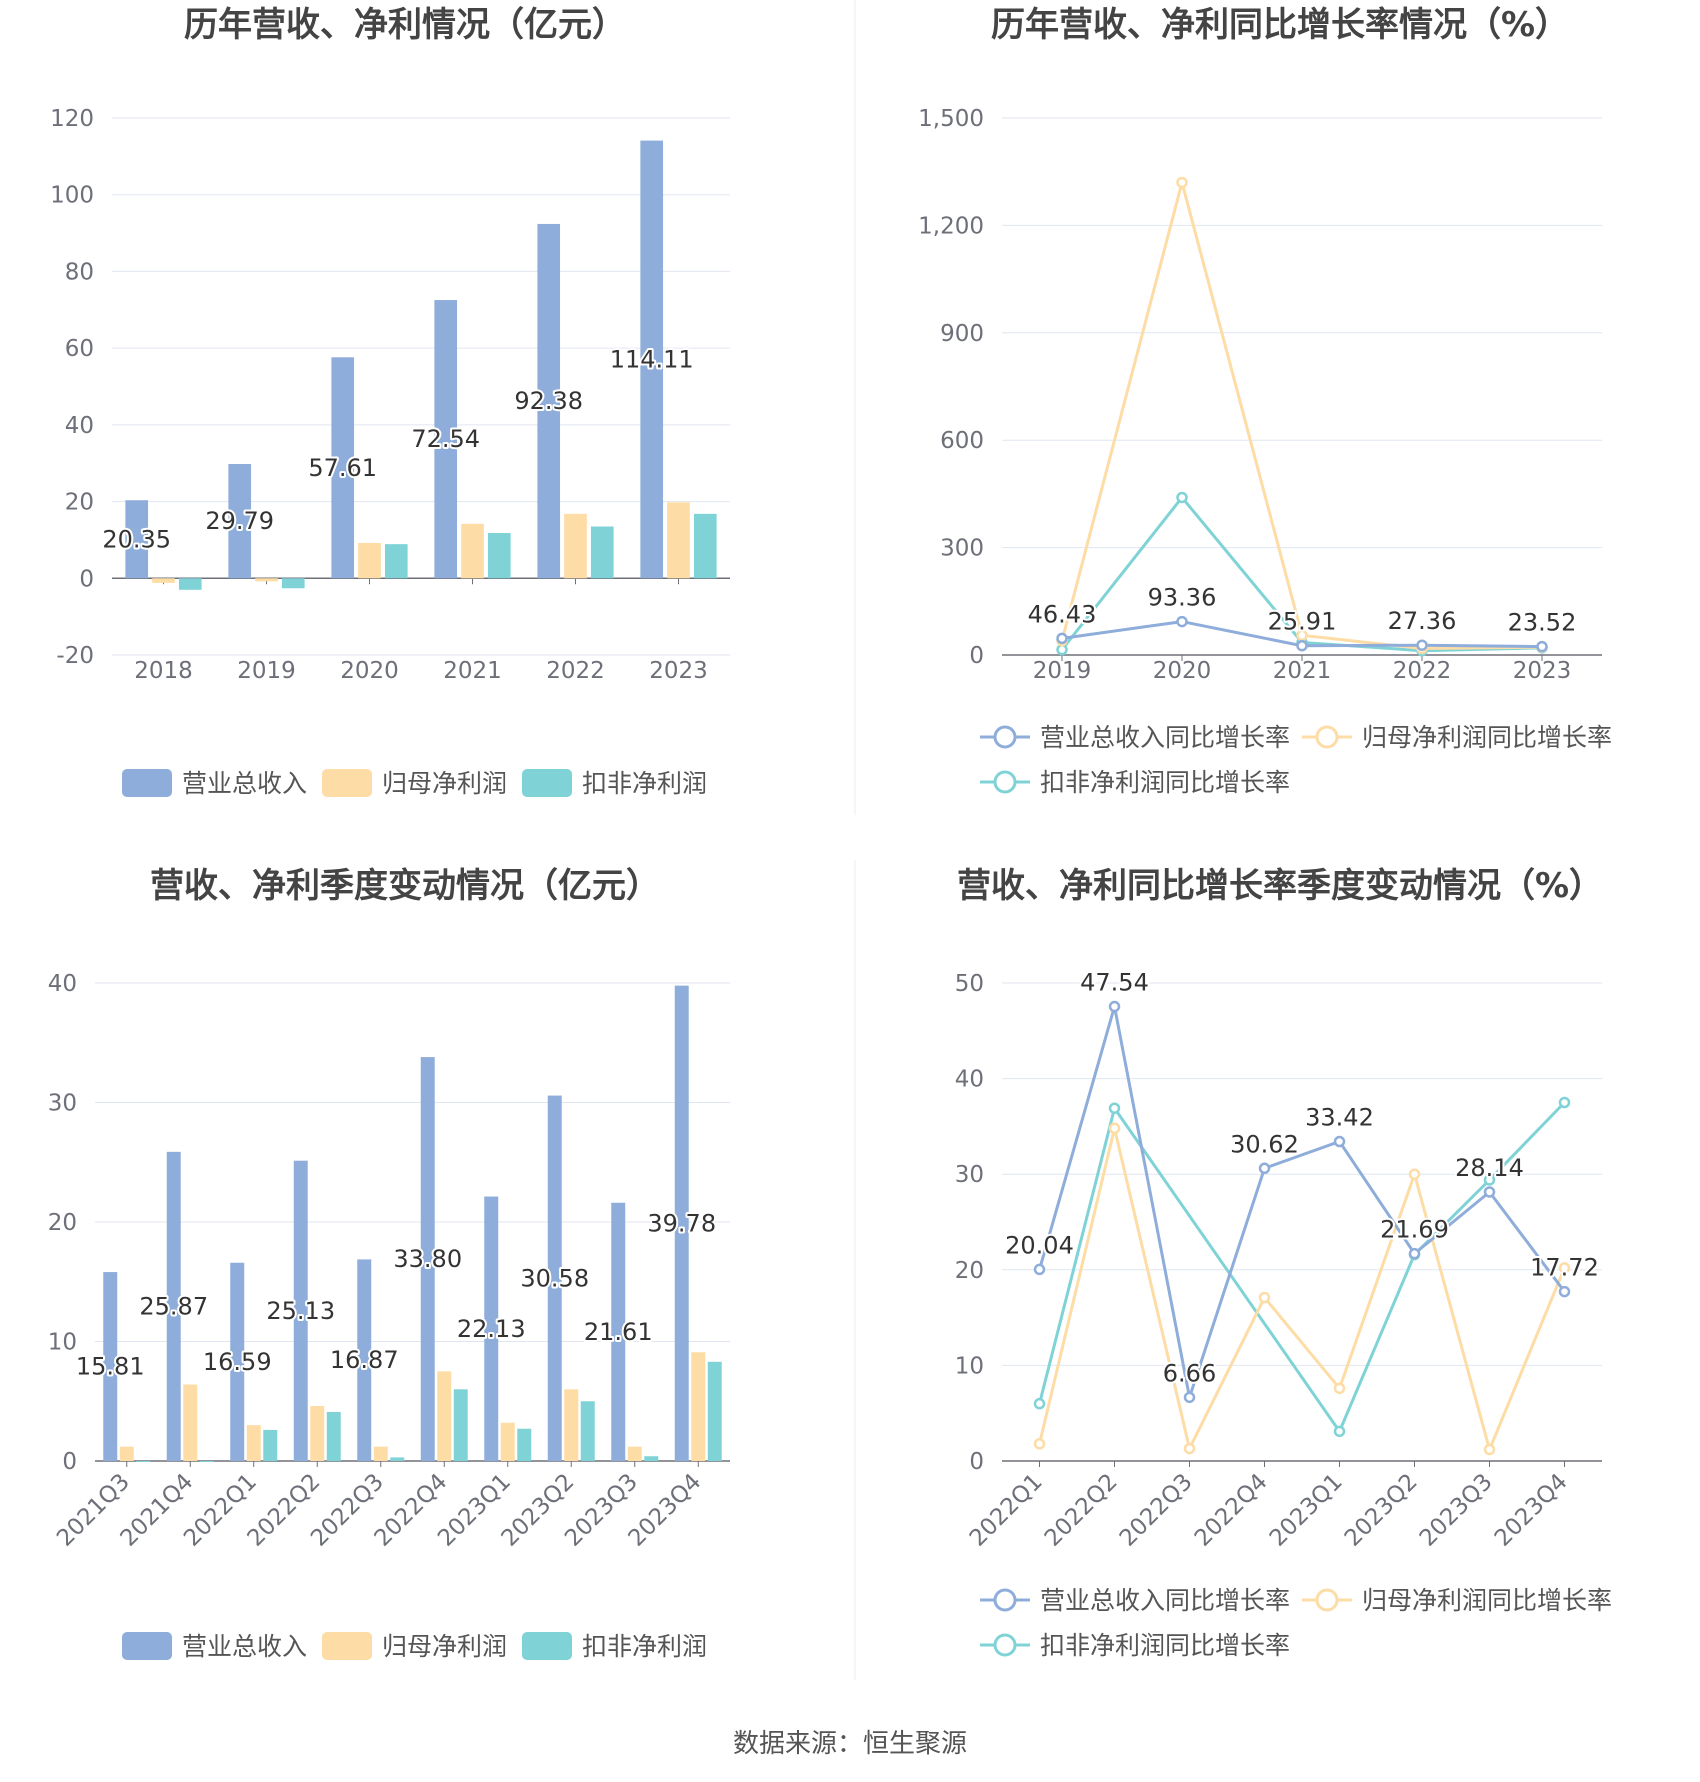 The image size is (1700, 1782). I want to click on y-tick-label: 40, so click(969, 1080).